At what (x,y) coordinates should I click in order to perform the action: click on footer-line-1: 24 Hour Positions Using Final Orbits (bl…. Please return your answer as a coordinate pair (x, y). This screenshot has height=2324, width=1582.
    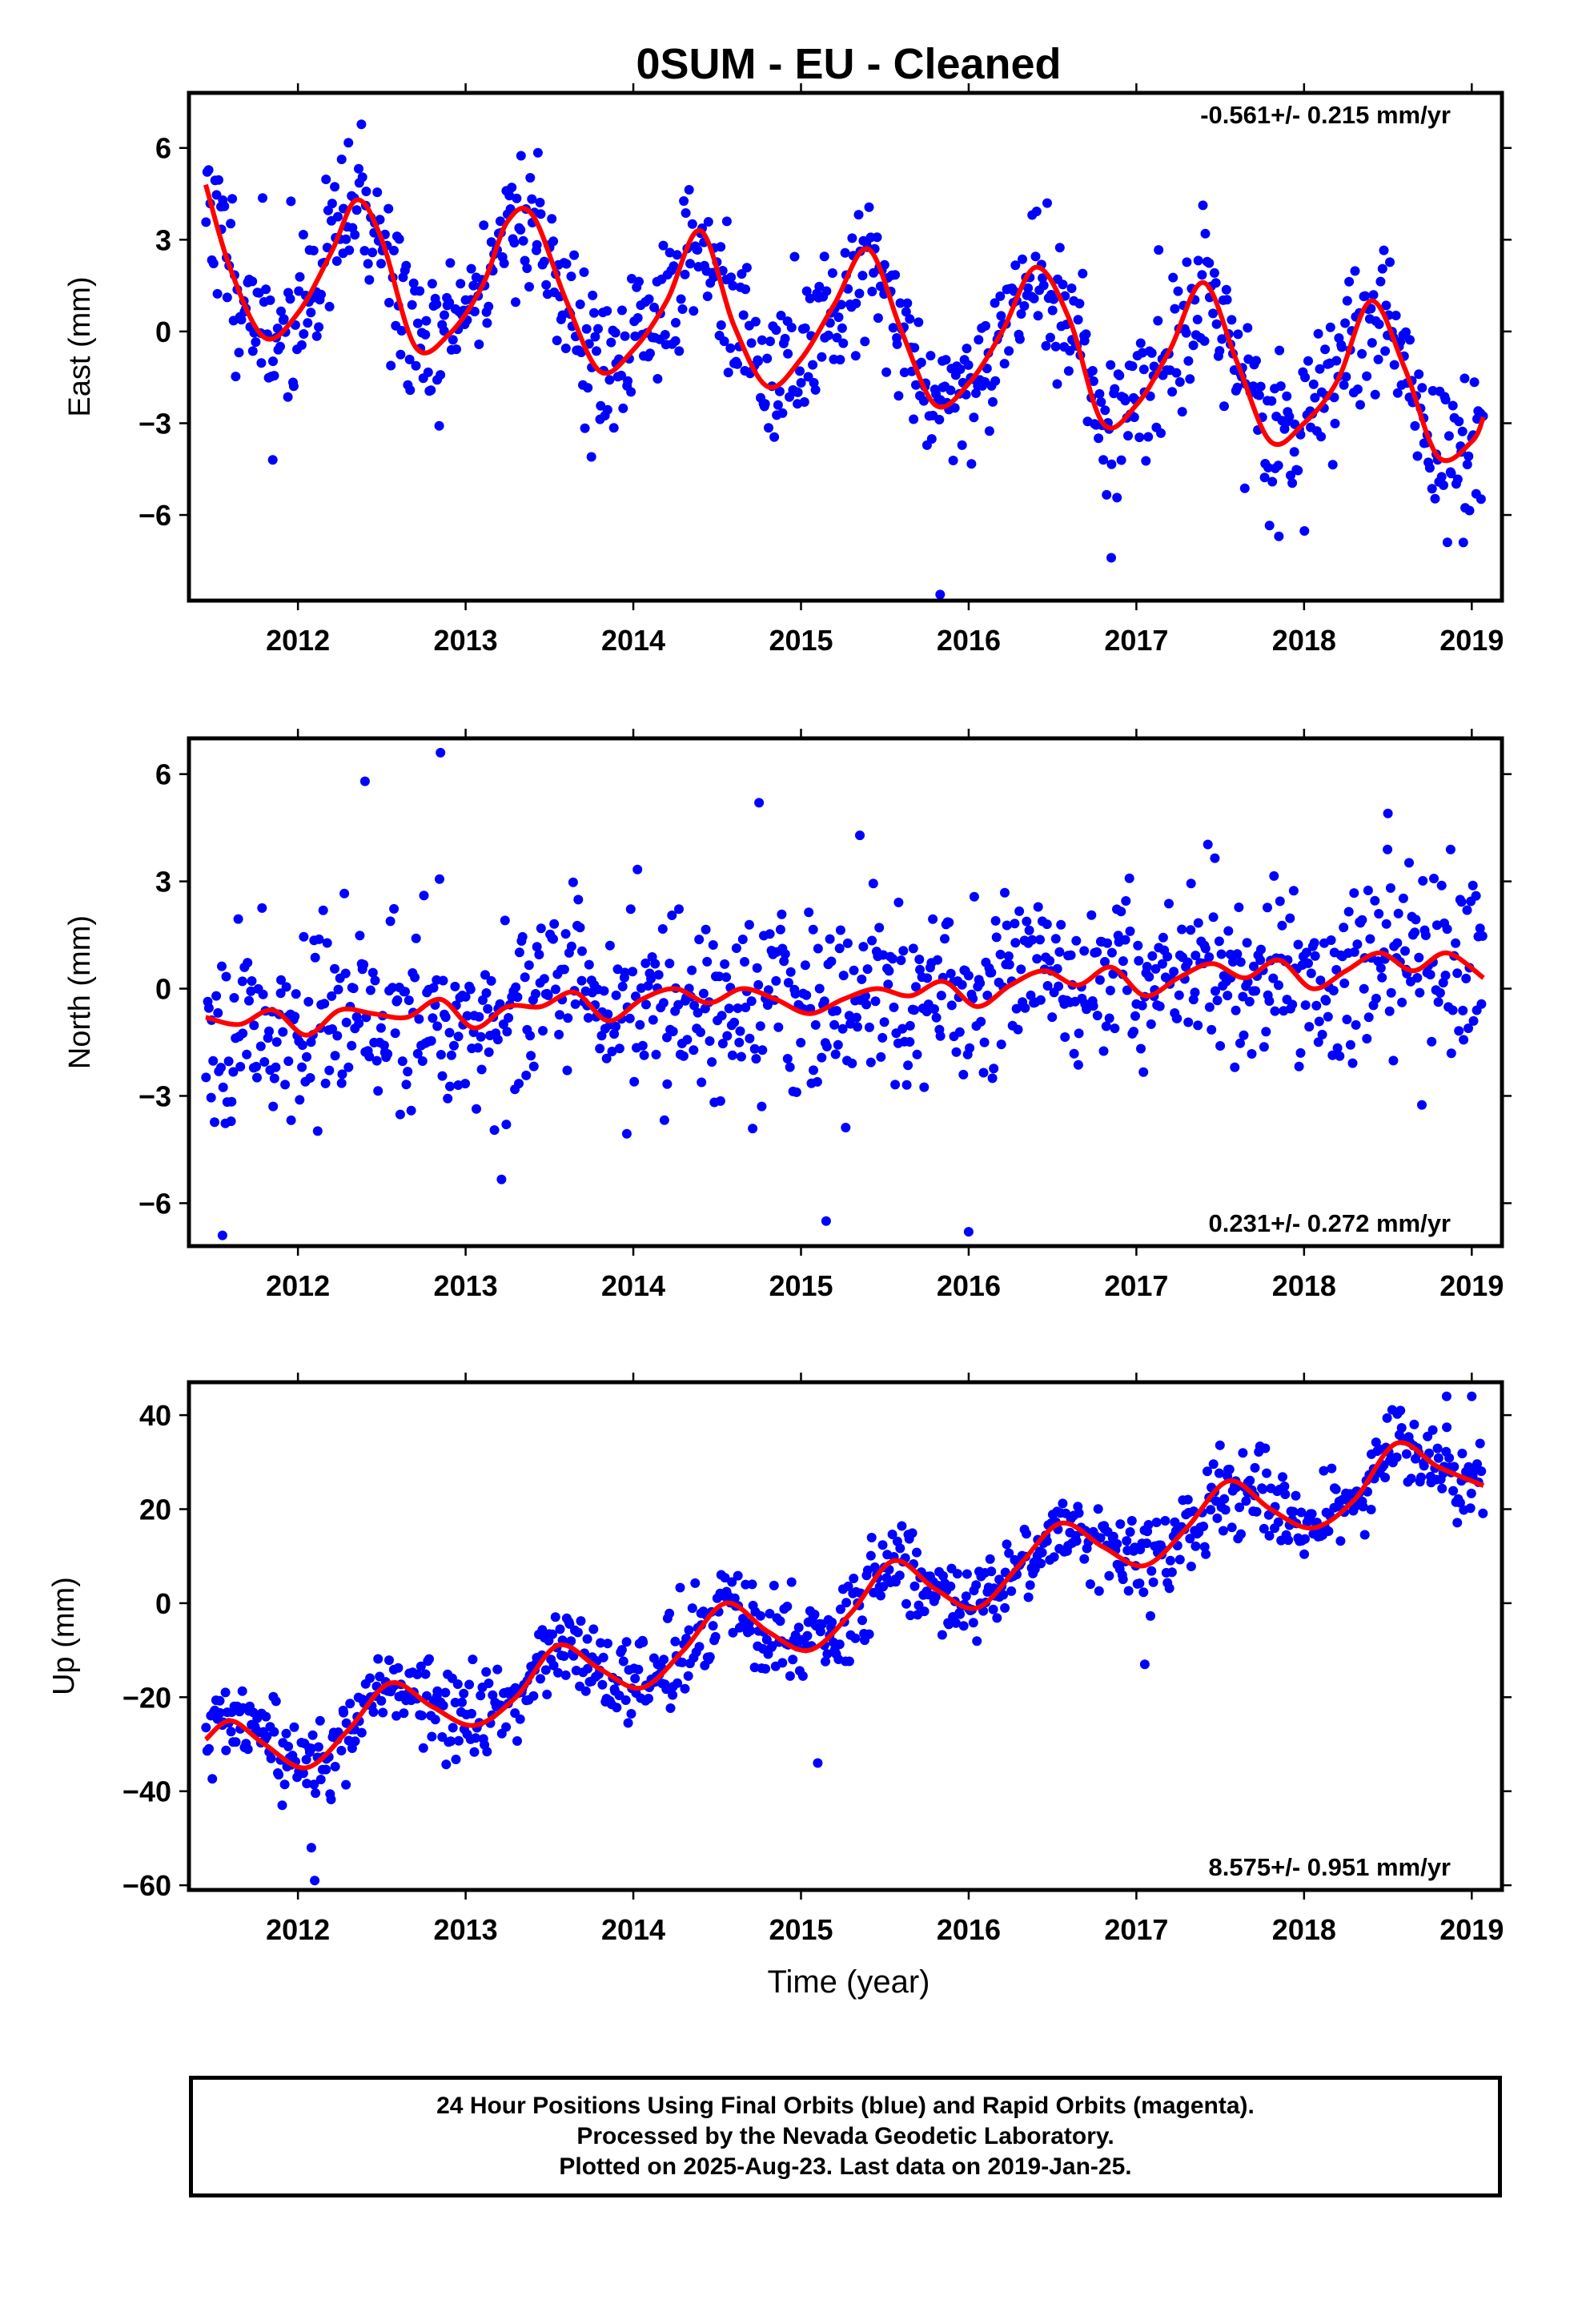
    Looking at the image, I should click on (846, 2106).